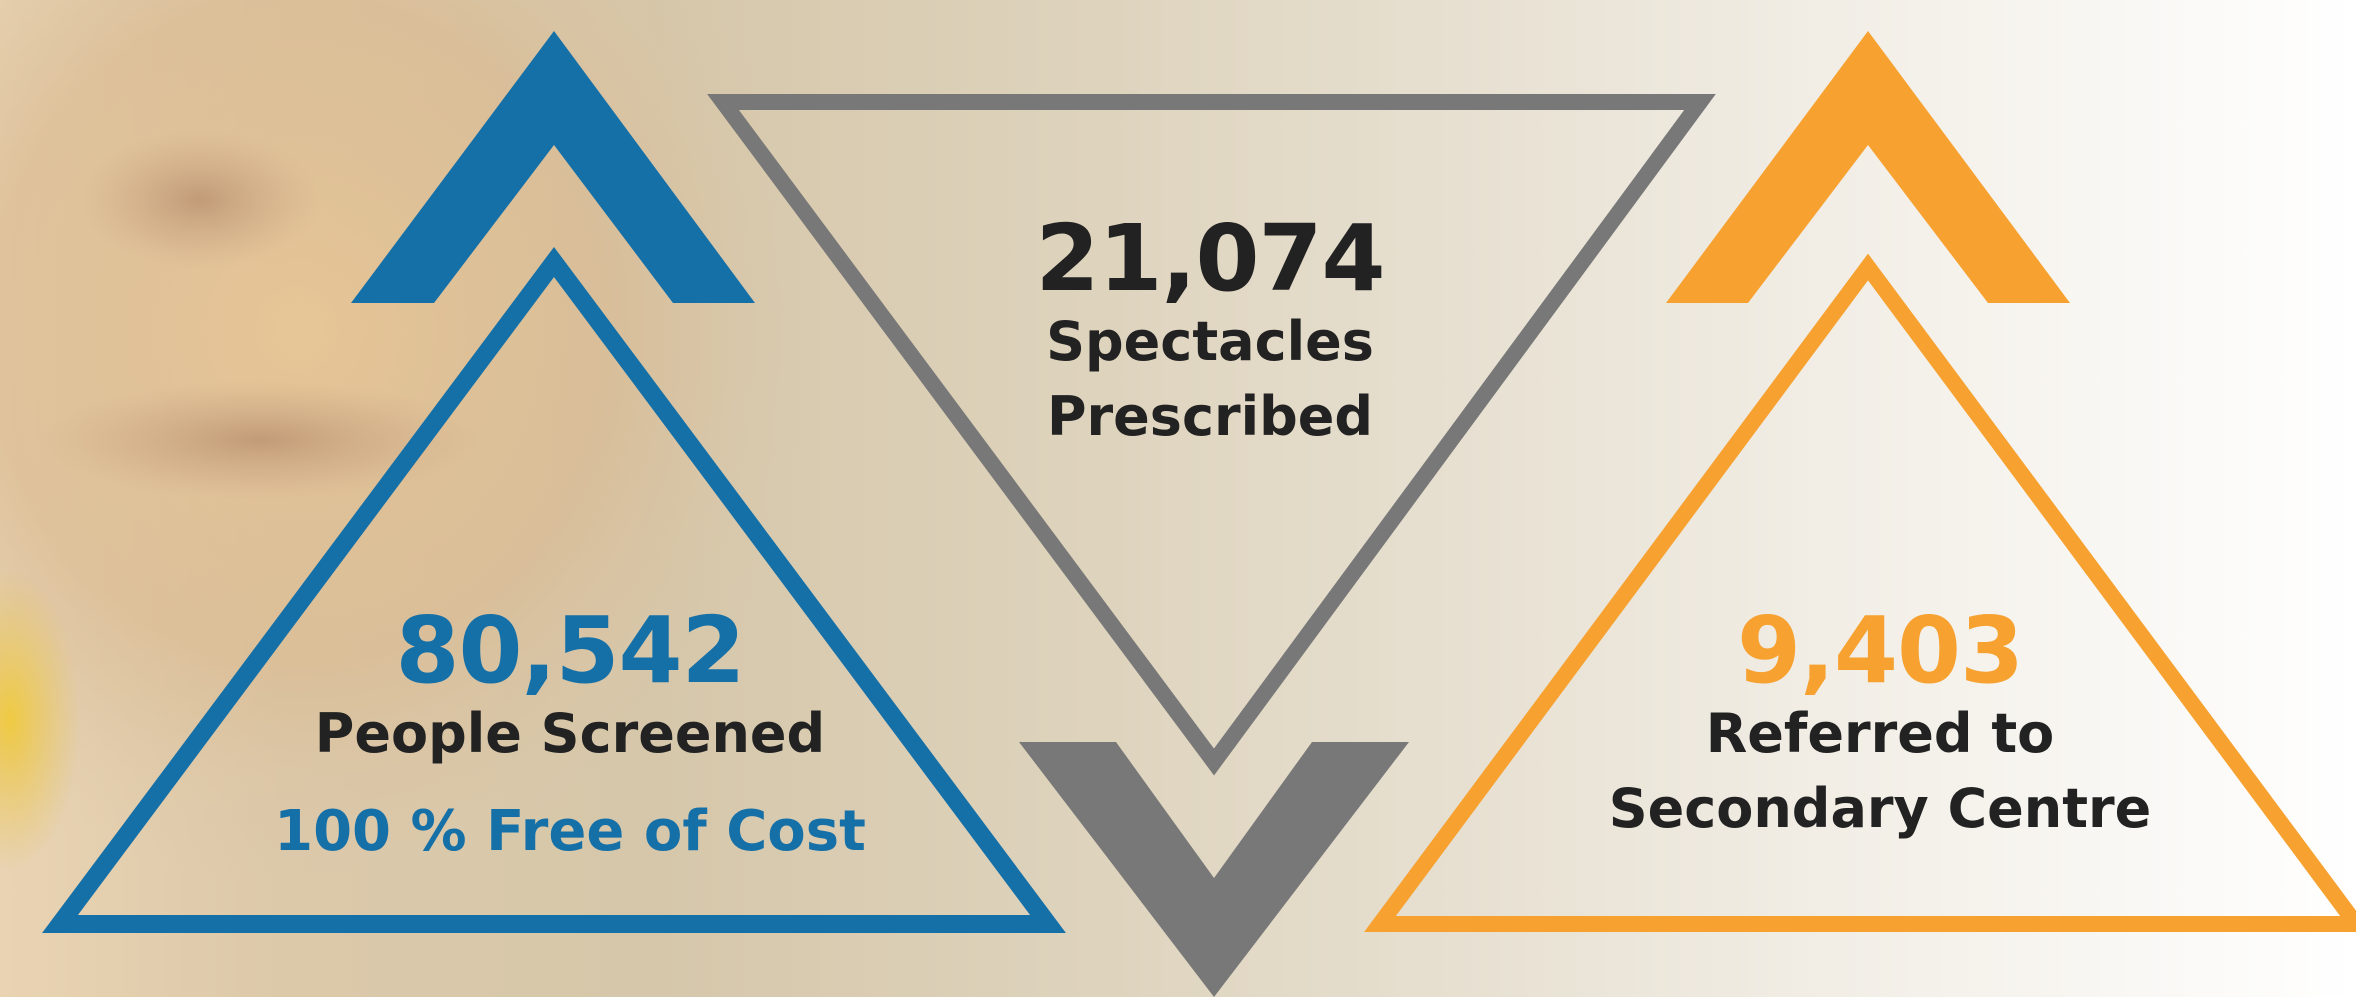 The height and width of the screenshot is (997, 2356). Describe the element at coordinates (1868, 167) in the screenshot. I see `orange-chevron-up-icon` at that location.